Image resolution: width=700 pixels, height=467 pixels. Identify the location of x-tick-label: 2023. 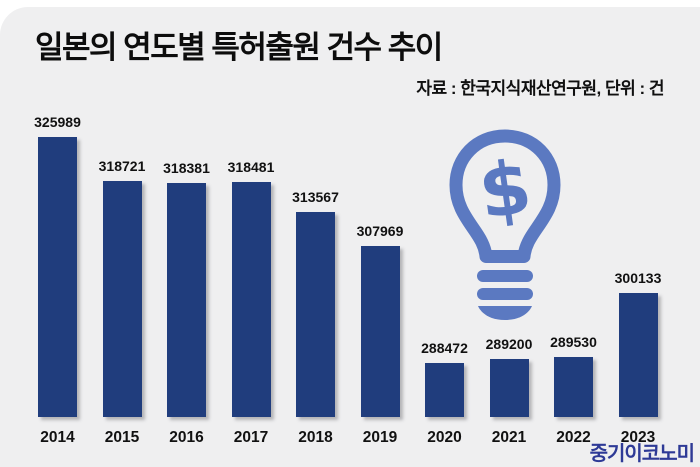
(638, 437).